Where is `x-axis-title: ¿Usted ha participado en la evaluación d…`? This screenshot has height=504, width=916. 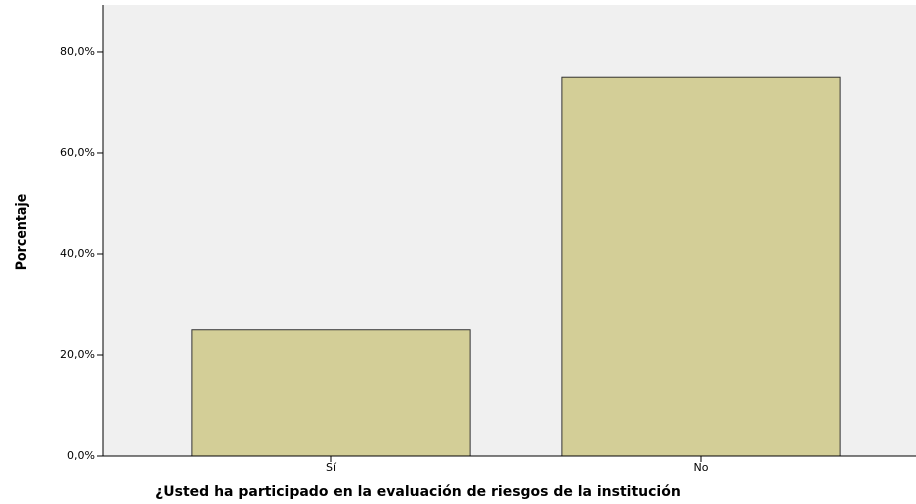 x-axis-title: ¿Usted ha participado en la evaluación d… is located at coordinates (418, 492).